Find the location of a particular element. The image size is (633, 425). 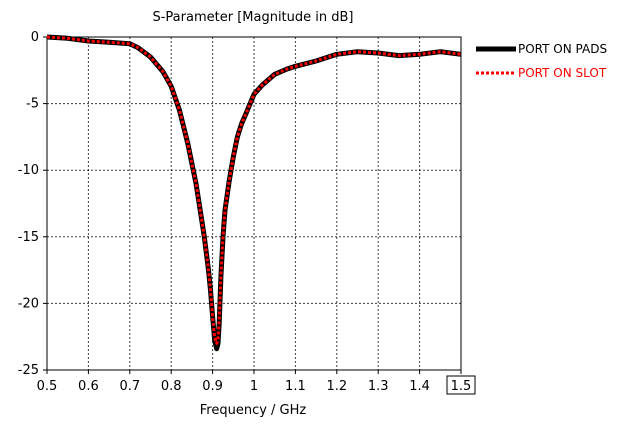

x-tick-label: 0.5 is located at coordinates (47, 386).